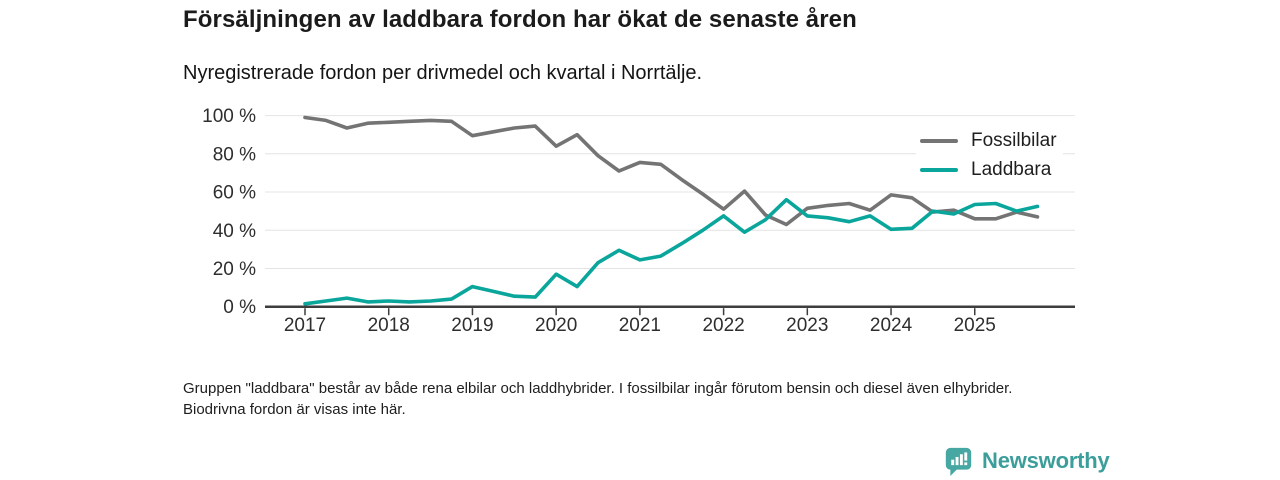  Describe the element at coordinates (723, 325) in the screenshot. I see `svg-text: 2022` at that location.